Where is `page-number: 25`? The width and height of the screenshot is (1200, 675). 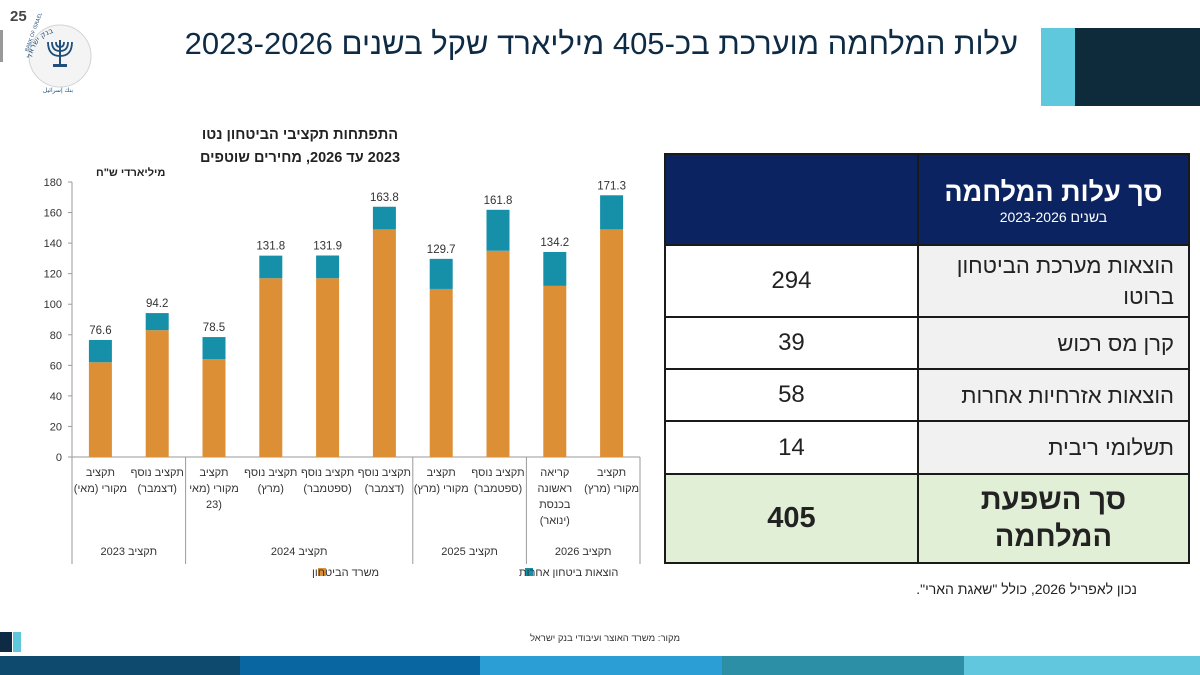 page-number: 25 is located at coordinates (18, 16).